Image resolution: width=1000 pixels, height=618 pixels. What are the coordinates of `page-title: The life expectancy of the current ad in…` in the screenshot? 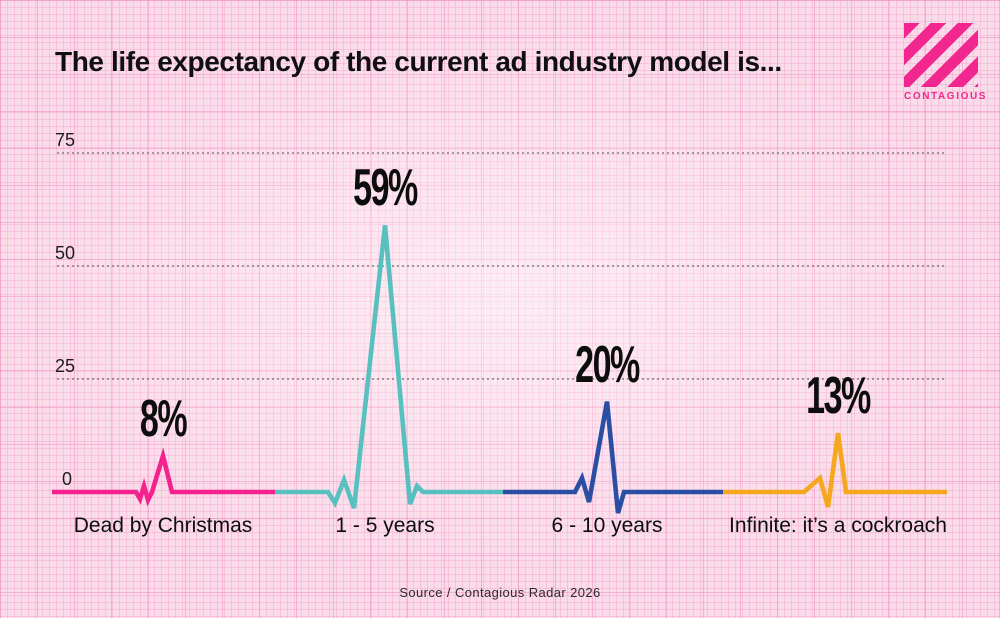 It's located at (418, 61).